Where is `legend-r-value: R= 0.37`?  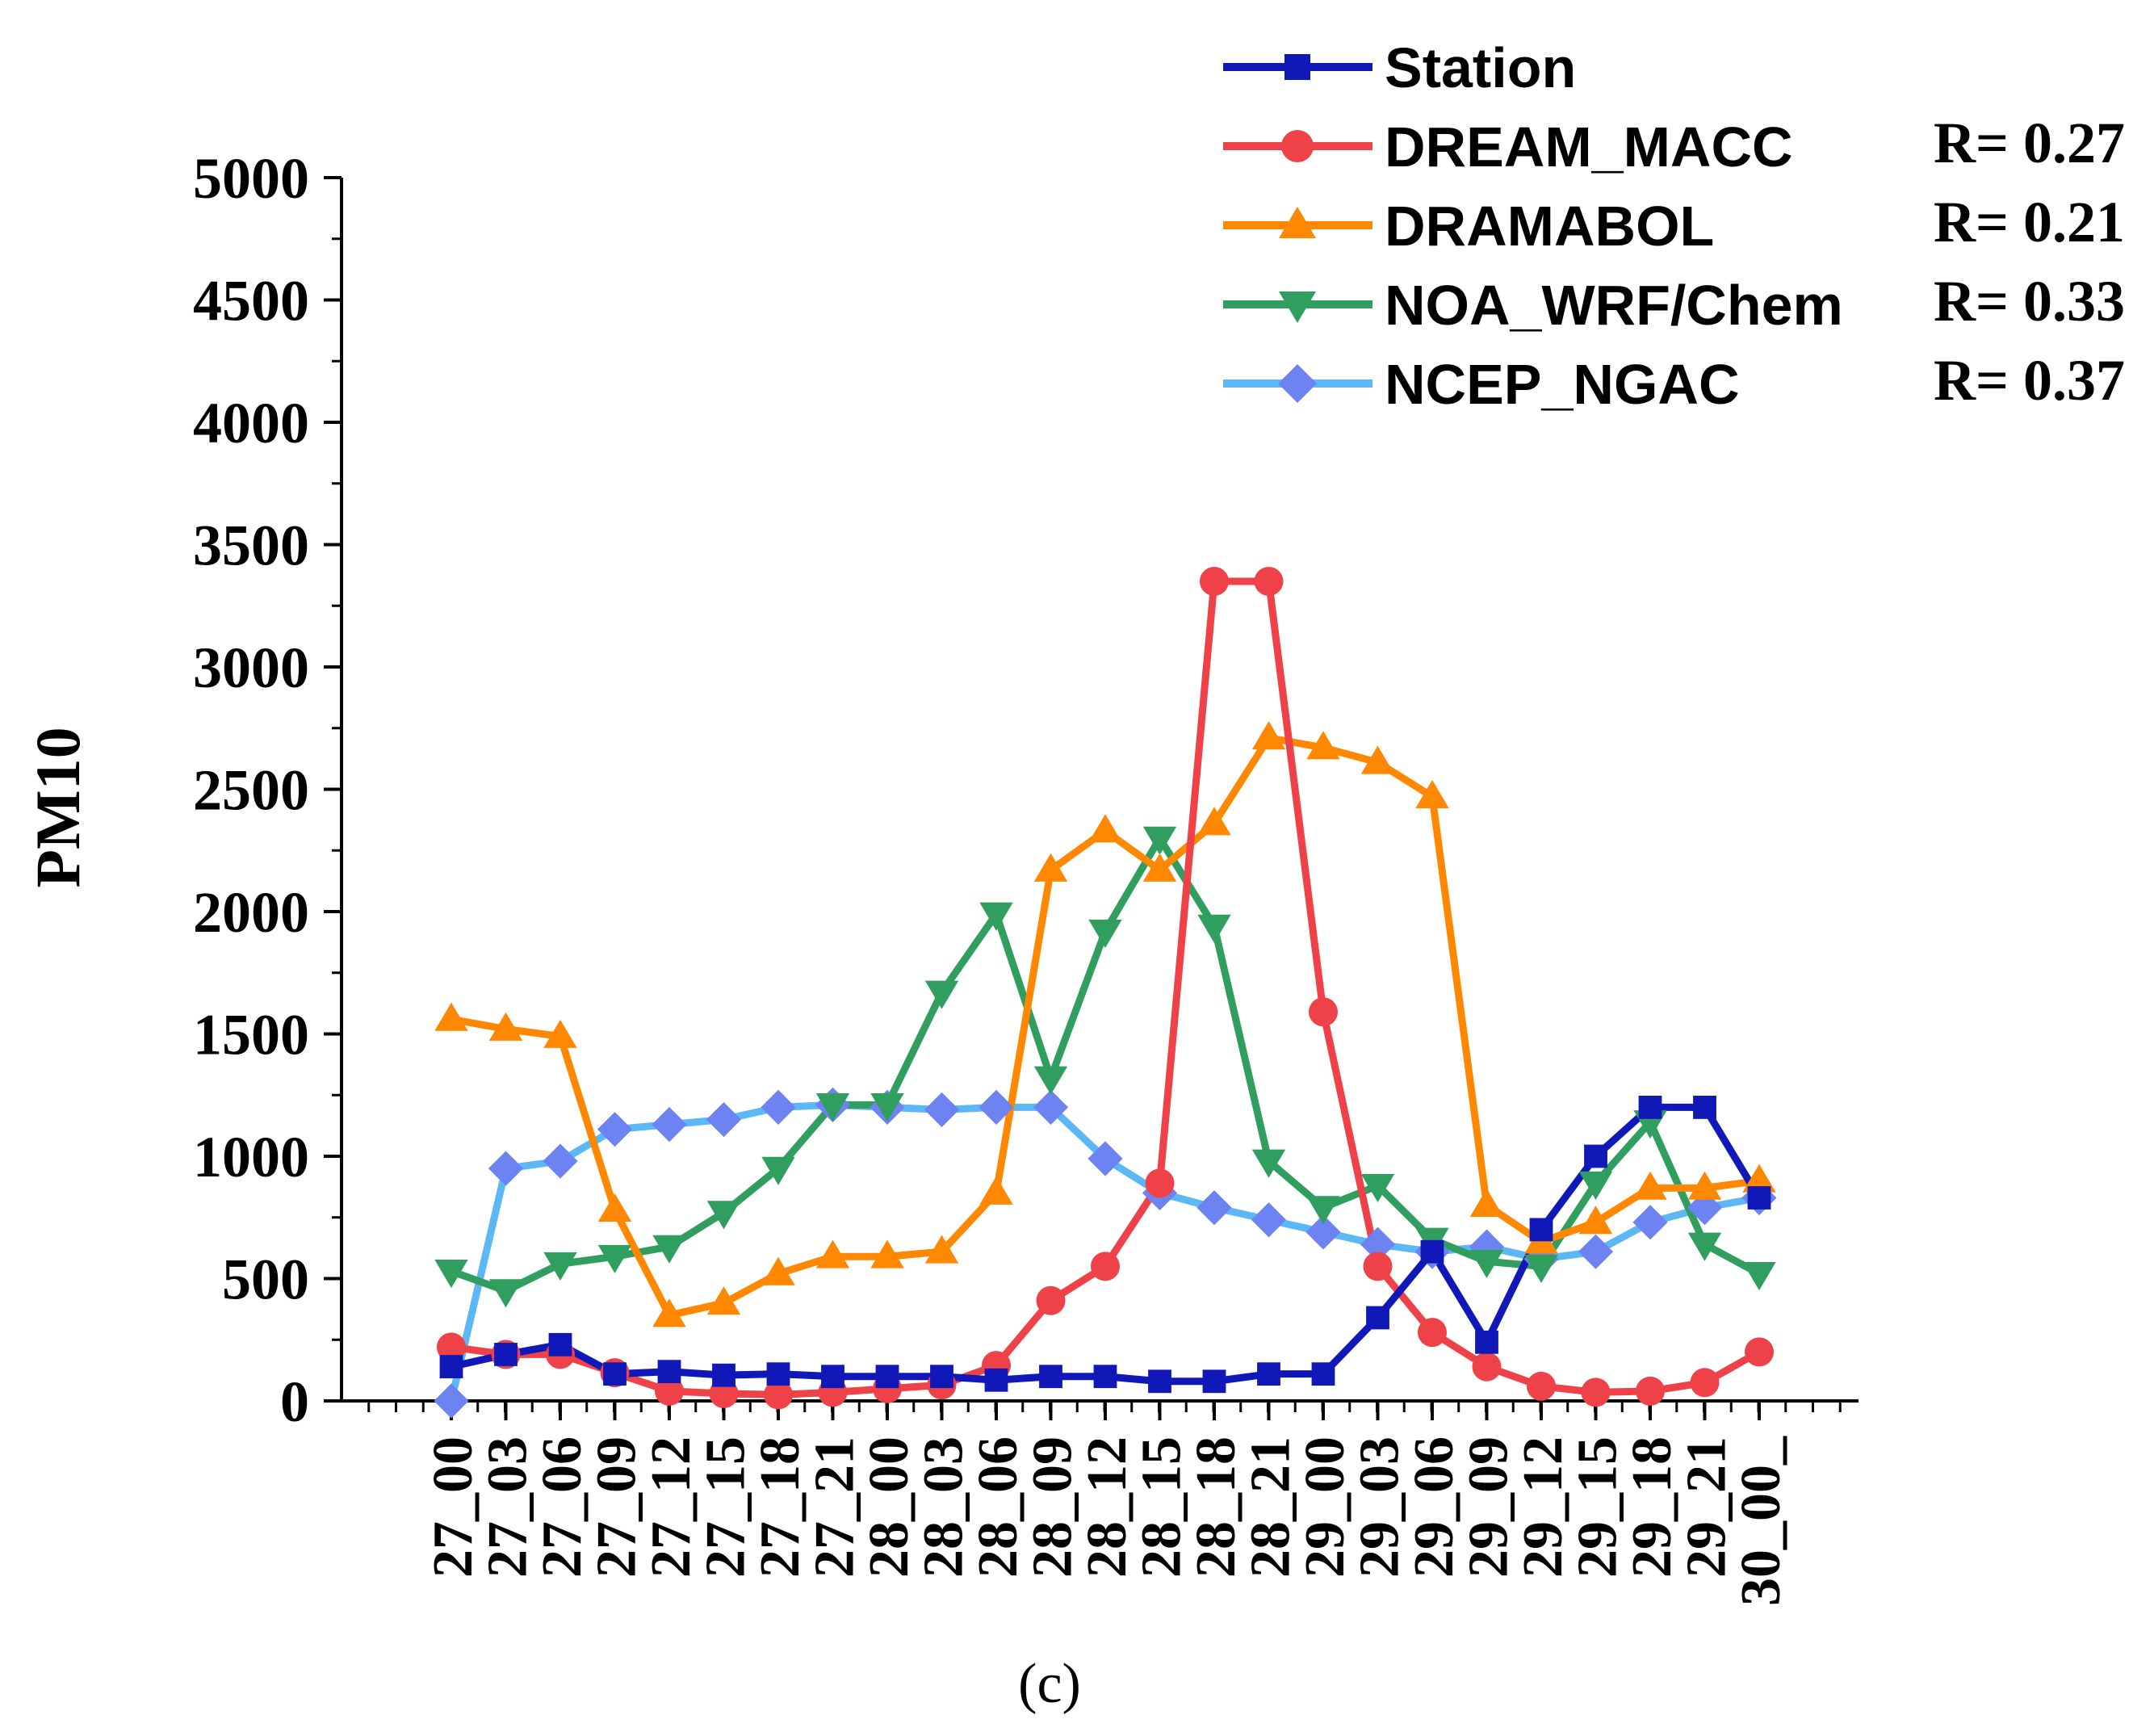
legend-r-value: R= 0.37 is located at coordinates (2029, 380).